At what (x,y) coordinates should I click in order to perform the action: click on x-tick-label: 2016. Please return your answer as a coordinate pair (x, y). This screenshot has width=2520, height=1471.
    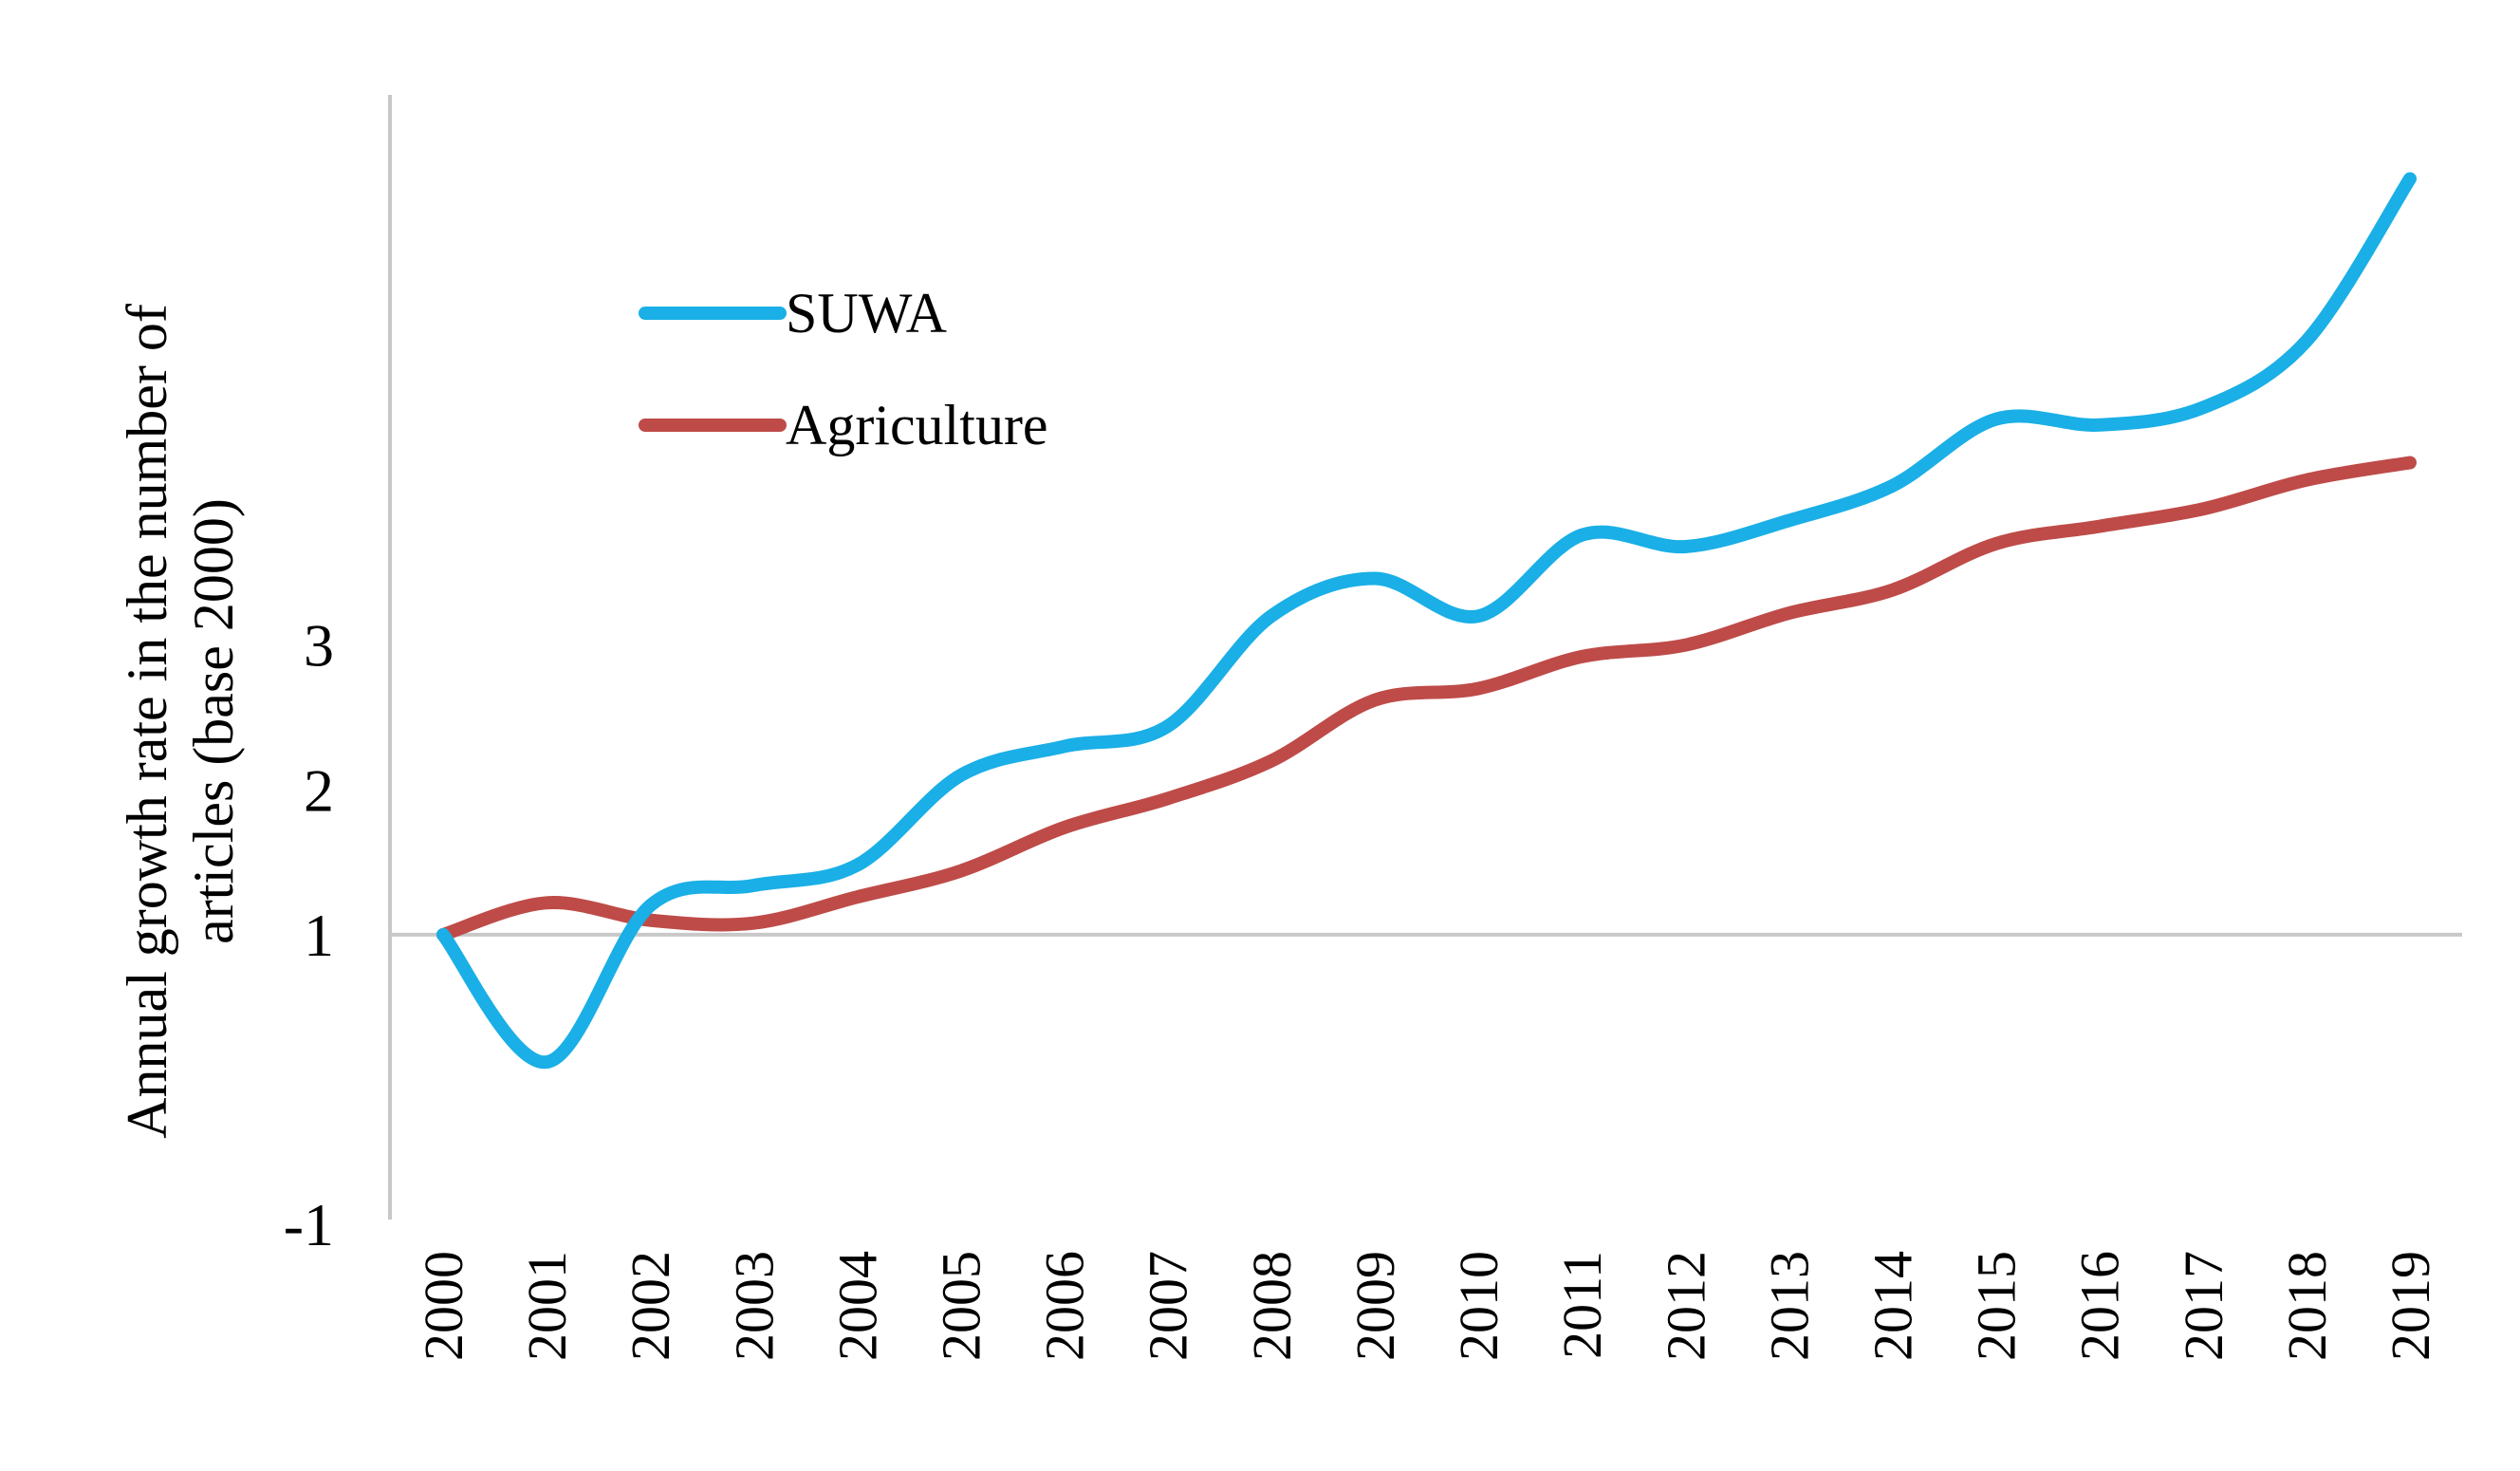
    Looking at the image, I should click on (2100, 1306).